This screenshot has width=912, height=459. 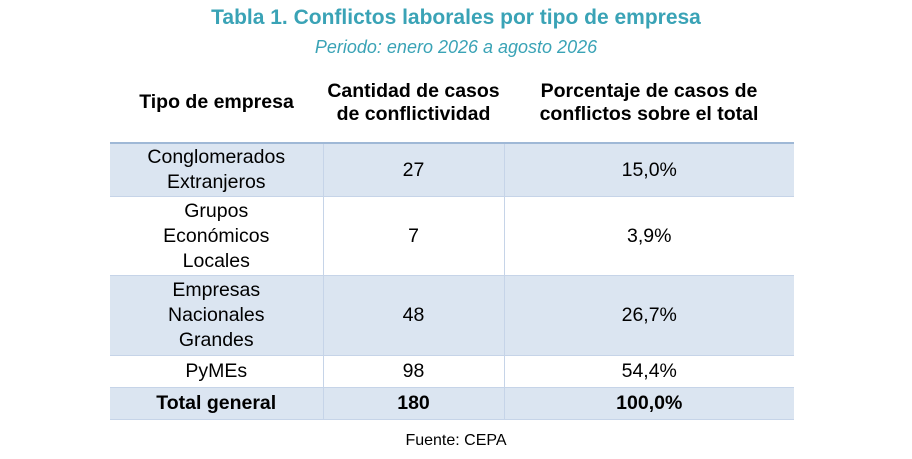 I want to click on table-row: Conglomerados Extranjeros 27 15,0%, so click(x=452, y=170).